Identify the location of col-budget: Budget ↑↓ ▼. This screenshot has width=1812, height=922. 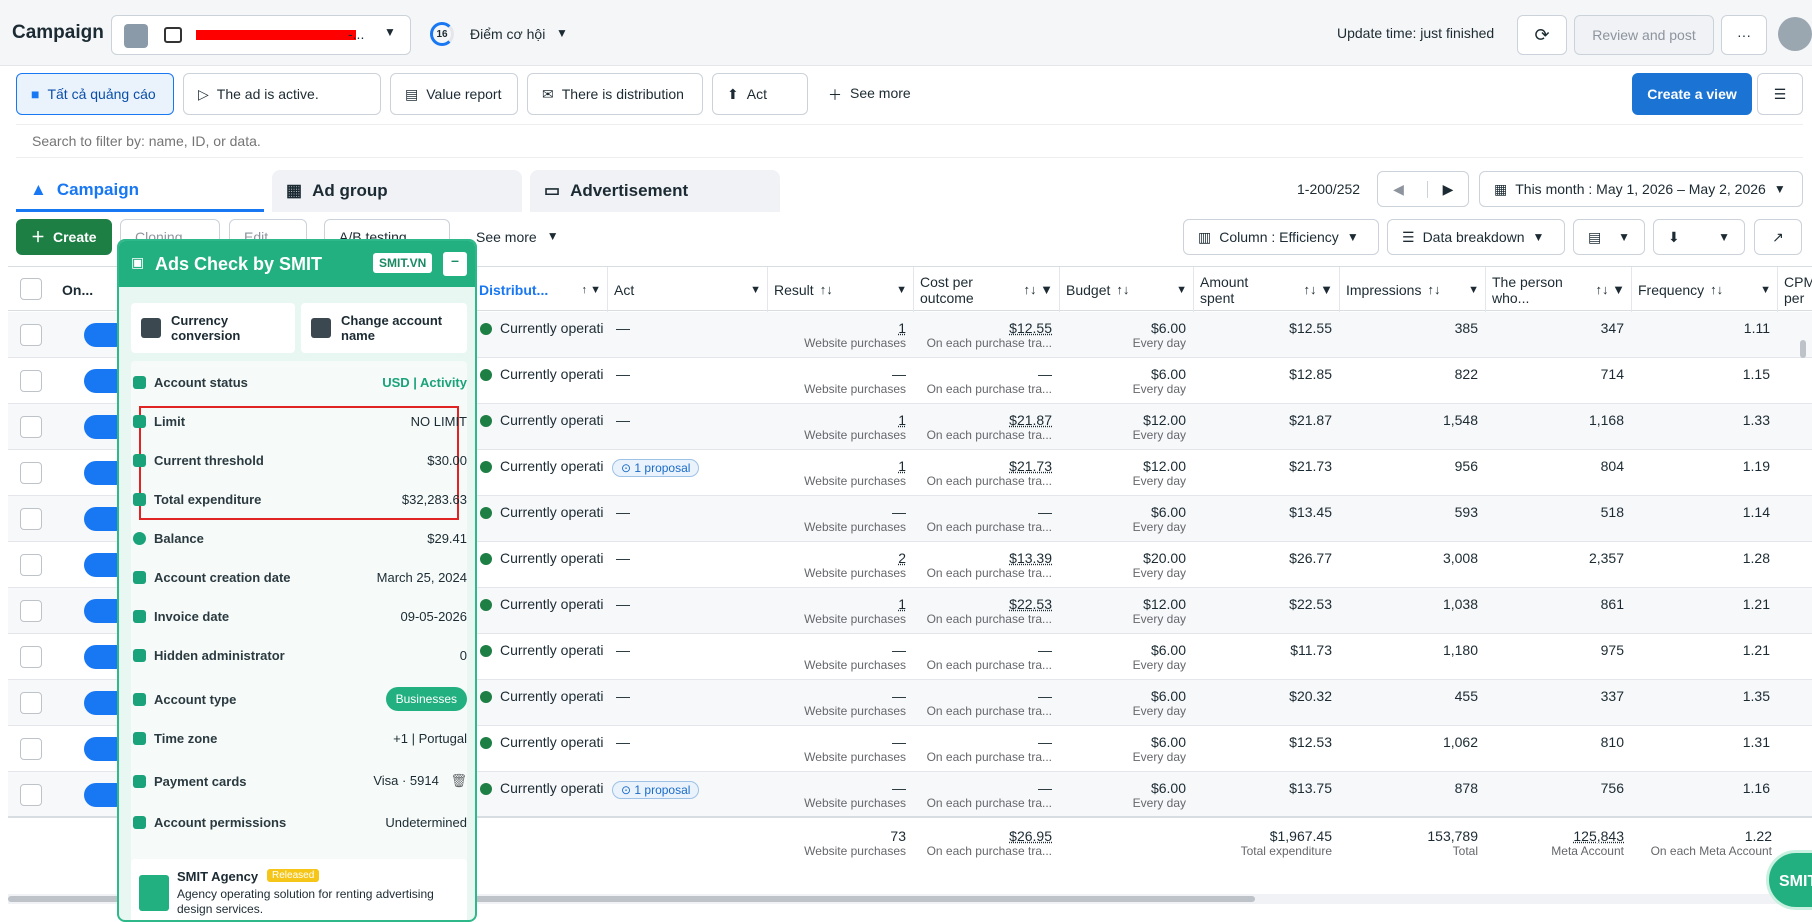
(1127, 289).